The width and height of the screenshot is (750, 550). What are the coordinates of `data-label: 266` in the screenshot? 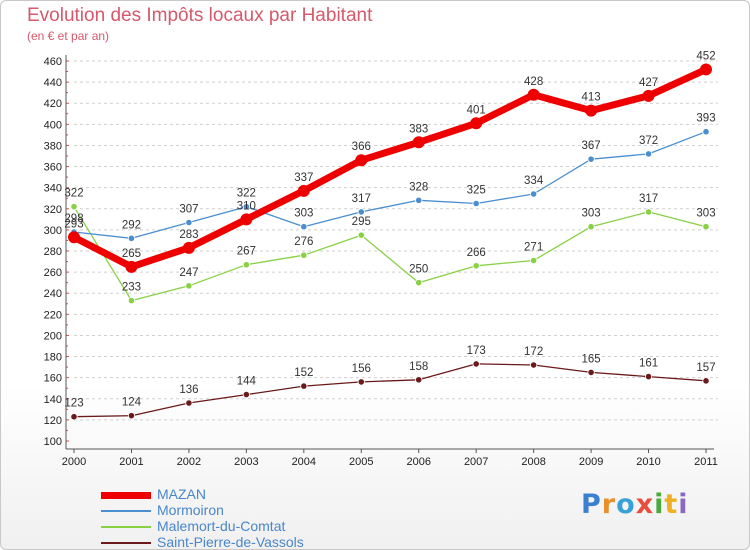 It's located at (476, 253).